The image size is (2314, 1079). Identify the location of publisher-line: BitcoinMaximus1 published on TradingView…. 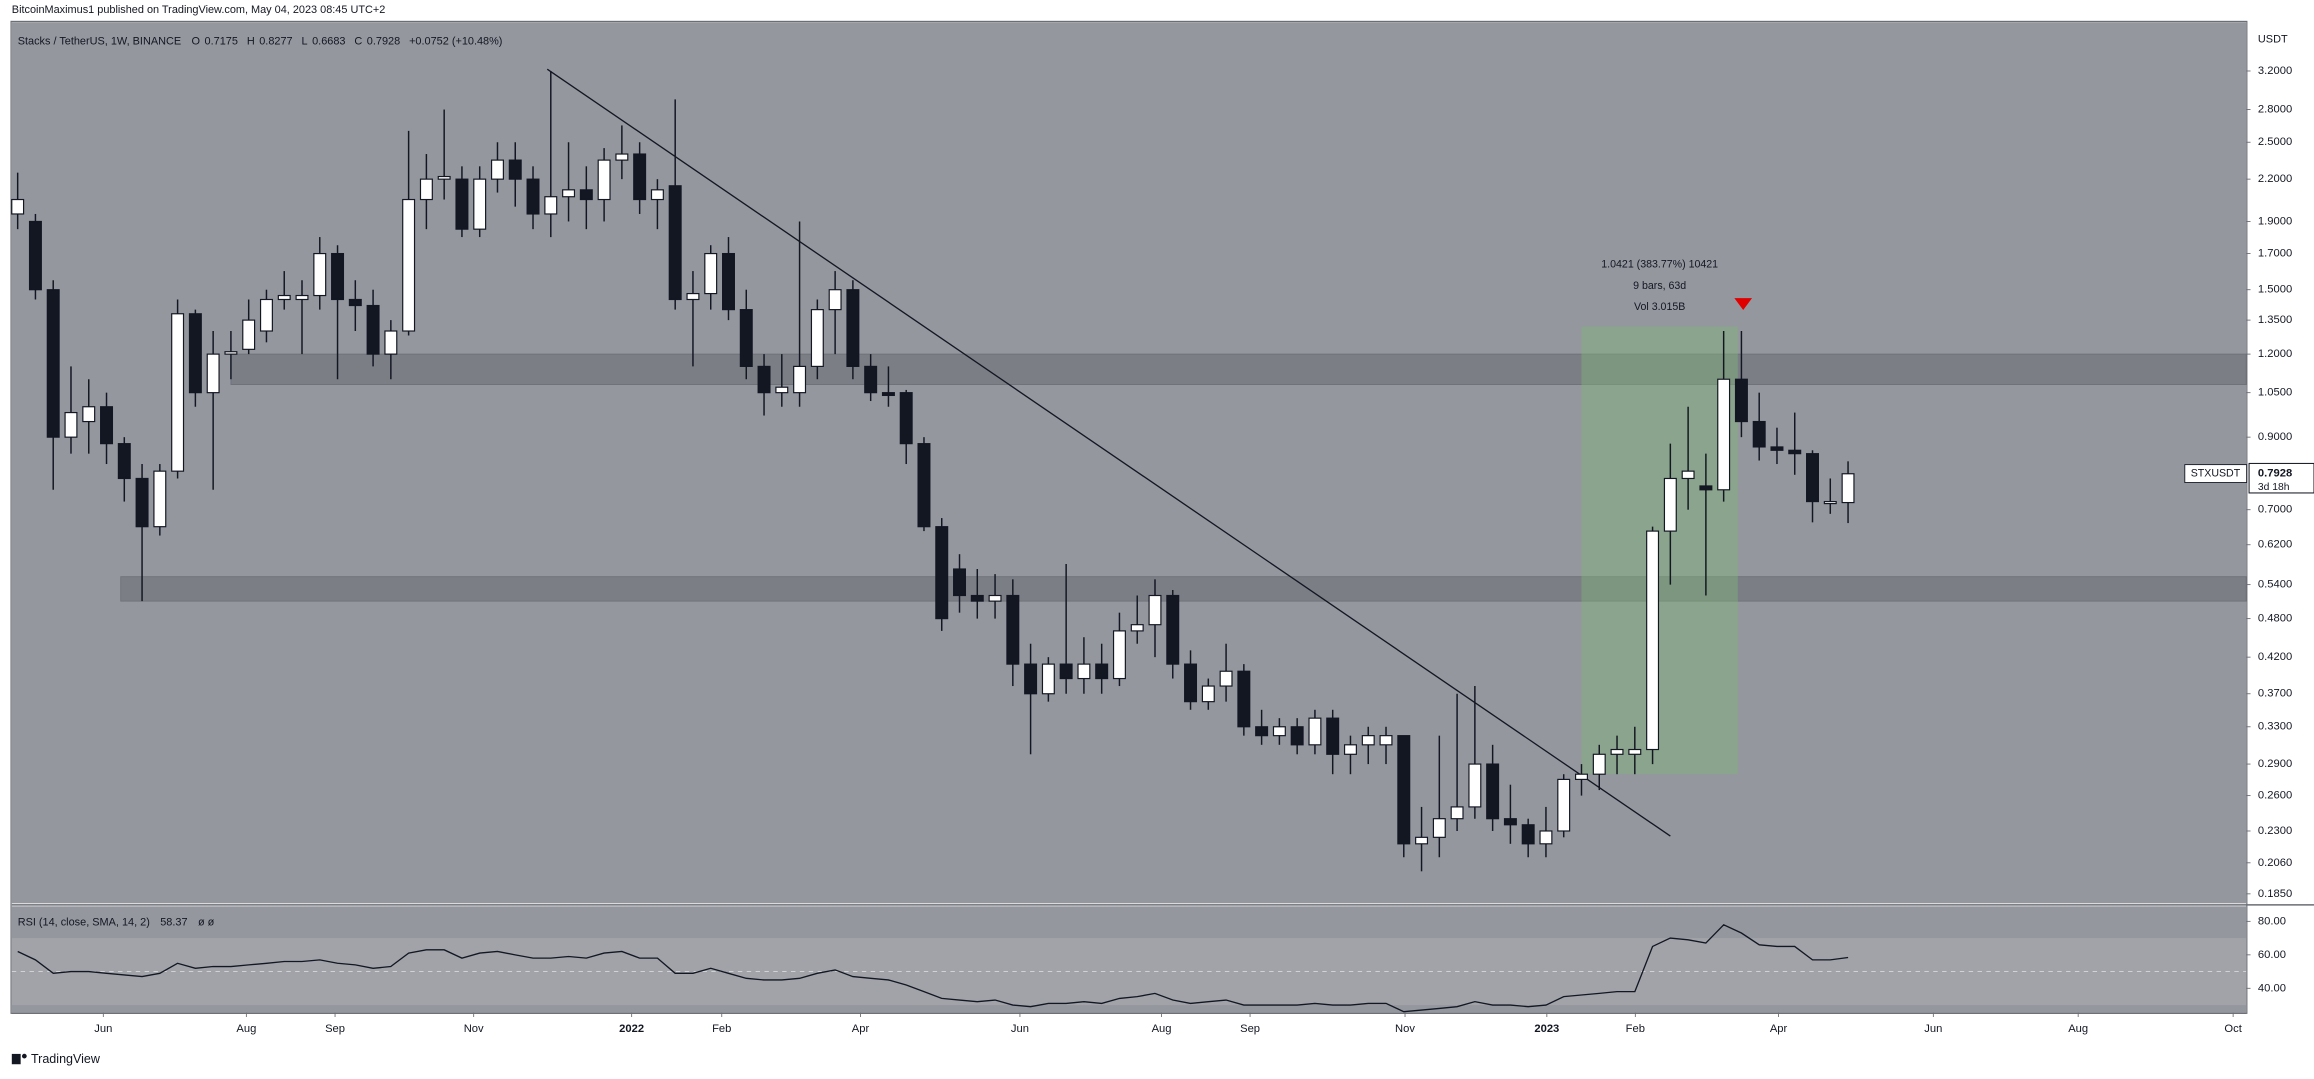
(199, 10).